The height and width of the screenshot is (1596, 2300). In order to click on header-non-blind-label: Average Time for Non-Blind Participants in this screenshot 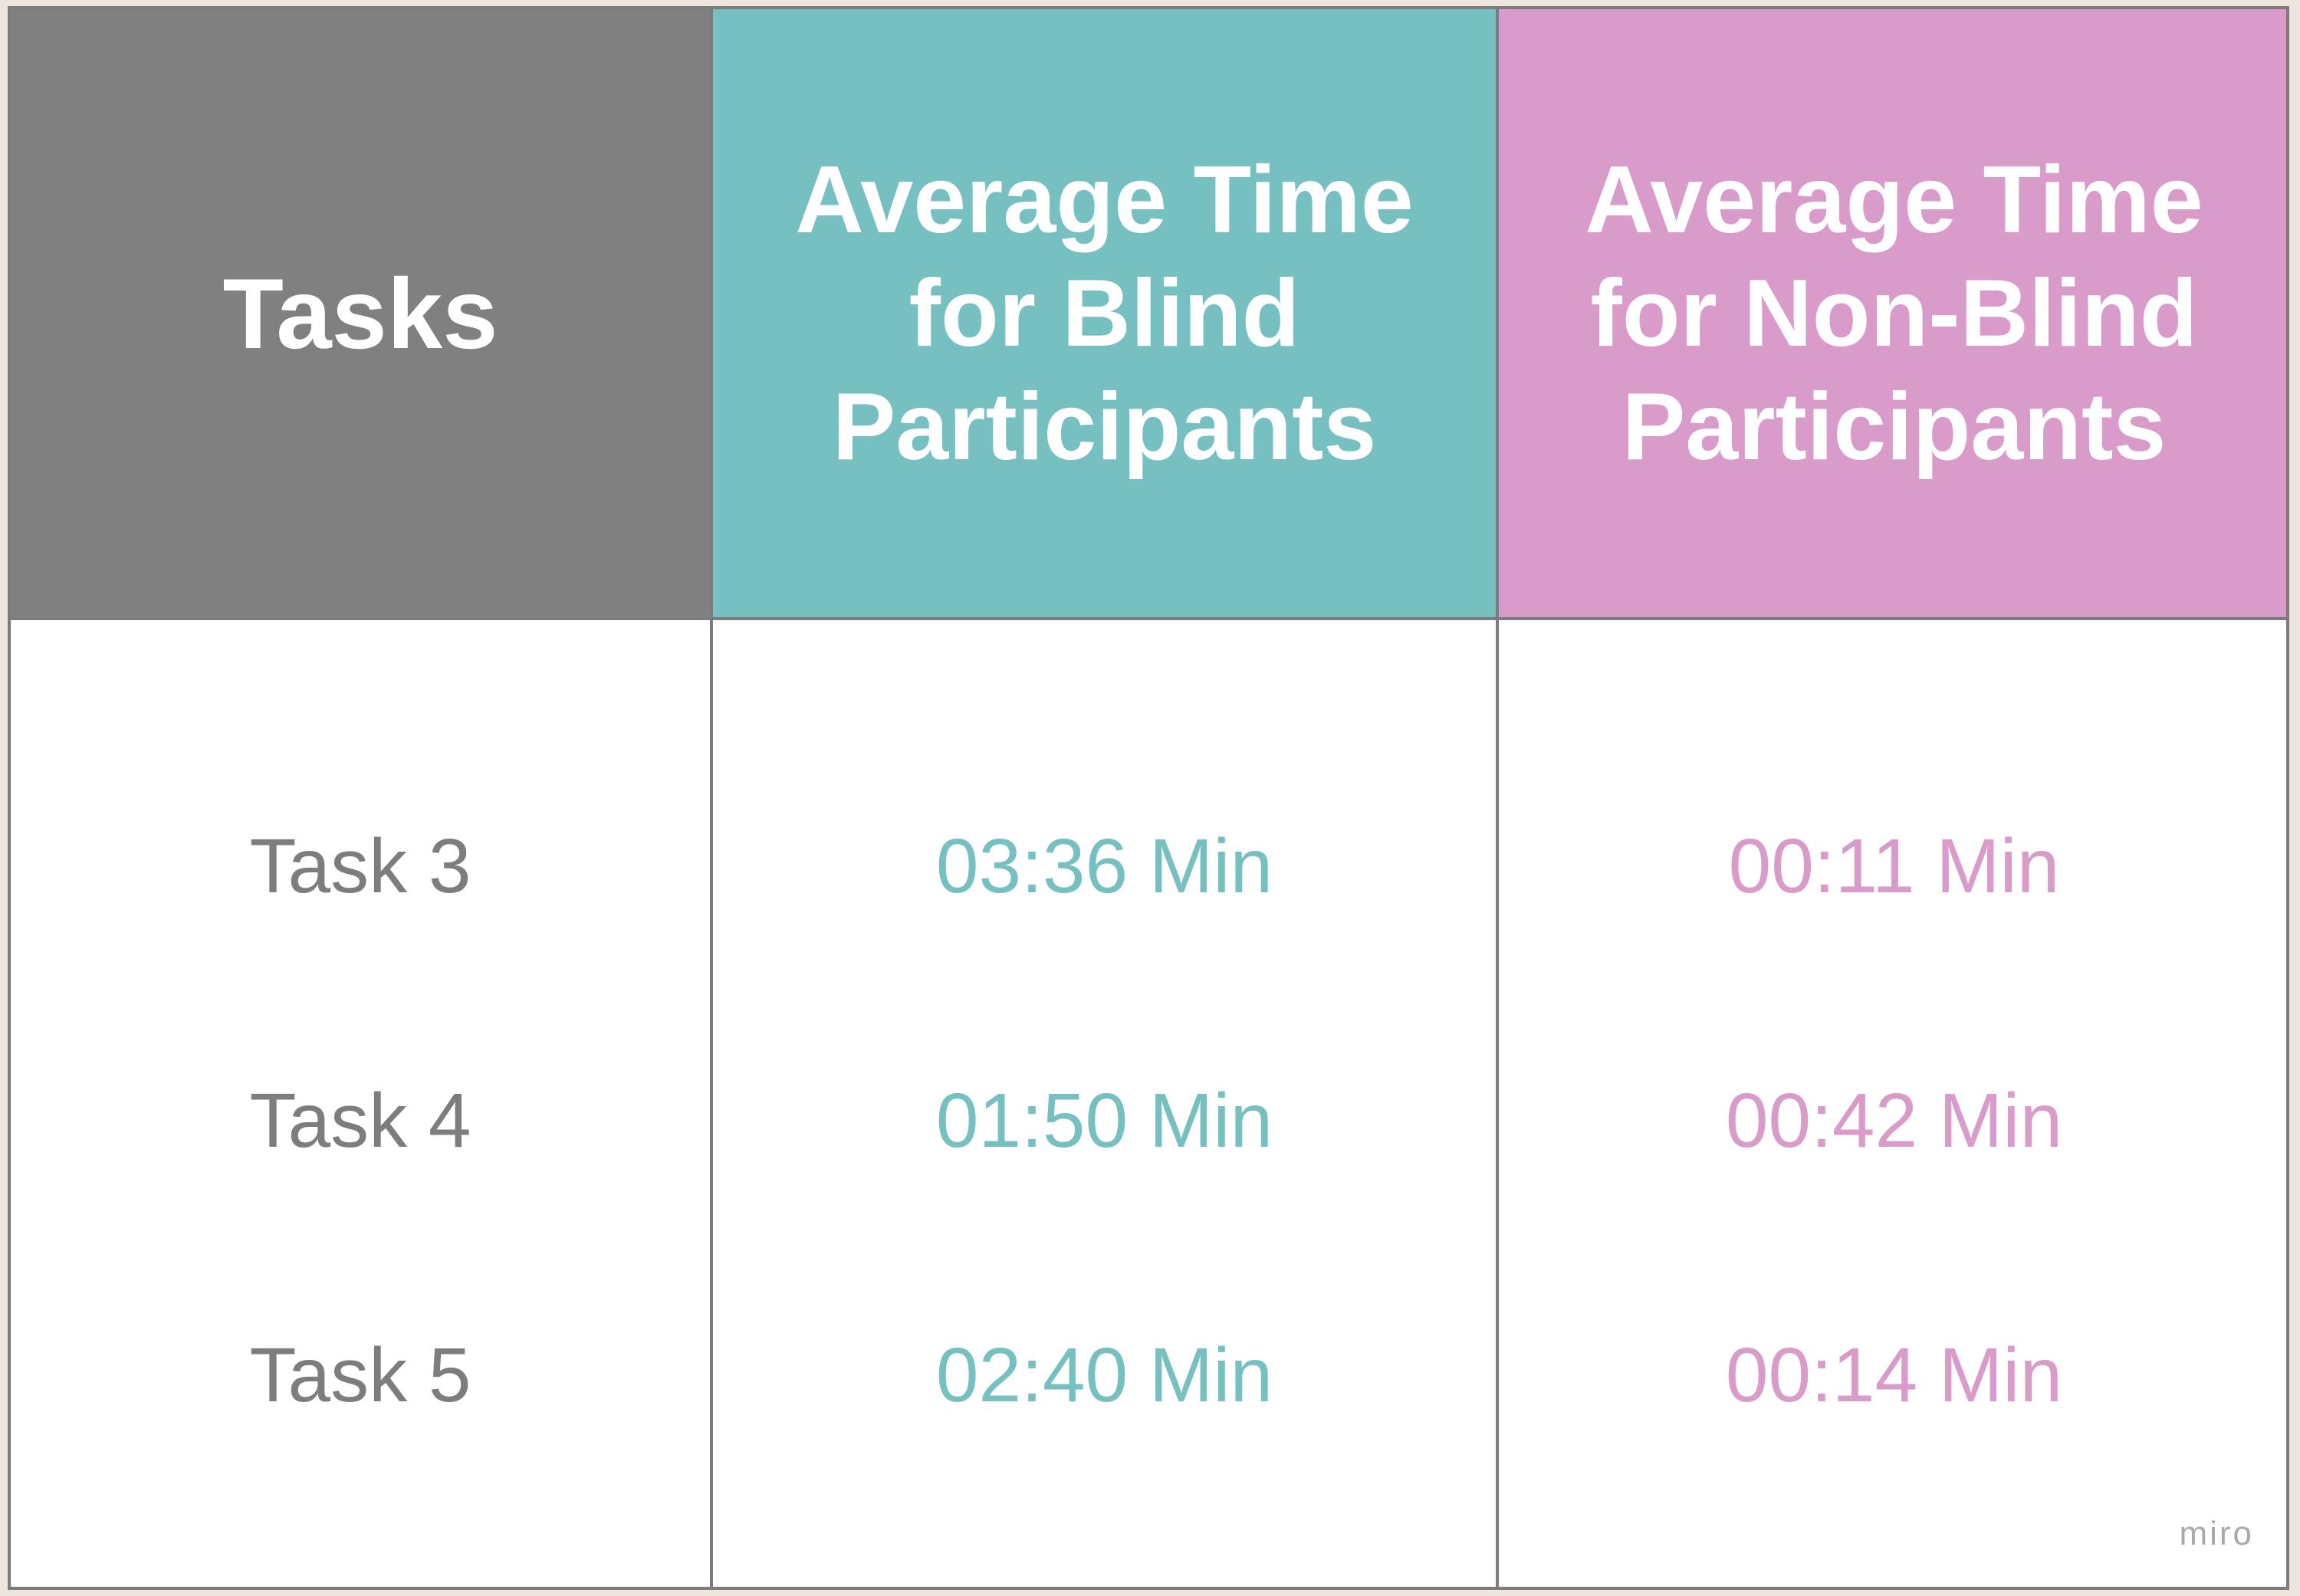, I will do `click(1894, 313)`.